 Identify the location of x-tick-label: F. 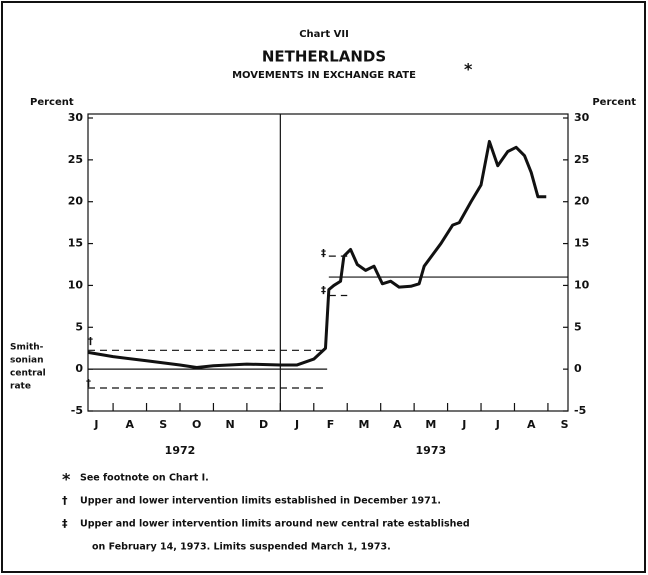
(331, 424).